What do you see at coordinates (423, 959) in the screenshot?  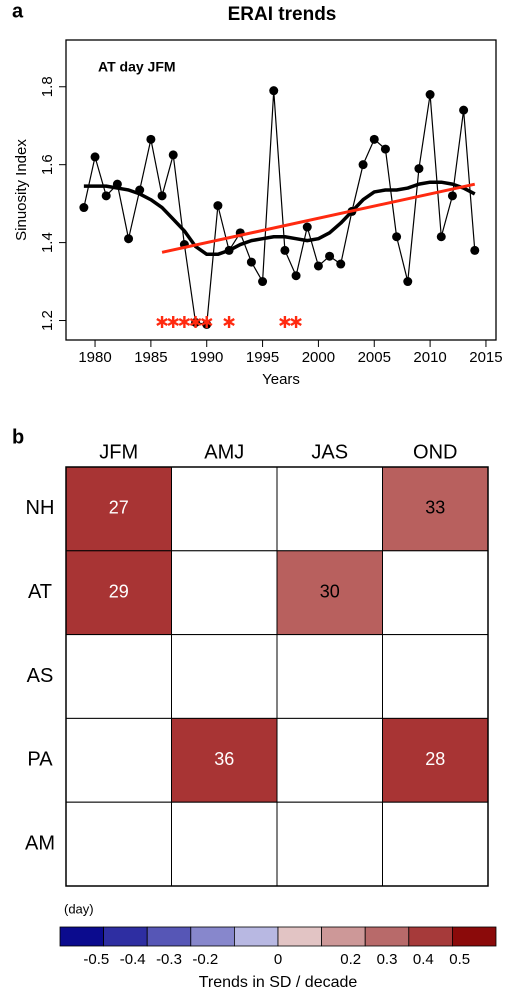 I see `colorbar-tick-label: 0.4` at bounding box center [423, 959].